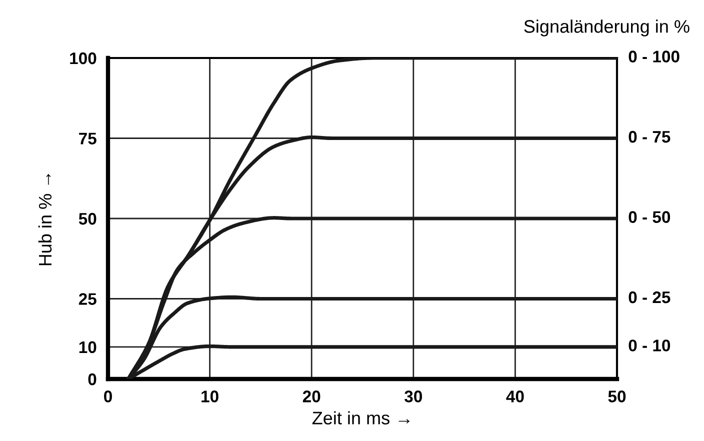 The image size is (704, 441). What do you see at coordinates (413, 396) in the screenshot?
I see `x-tick-label: 30` at bounding box center [413, 396].